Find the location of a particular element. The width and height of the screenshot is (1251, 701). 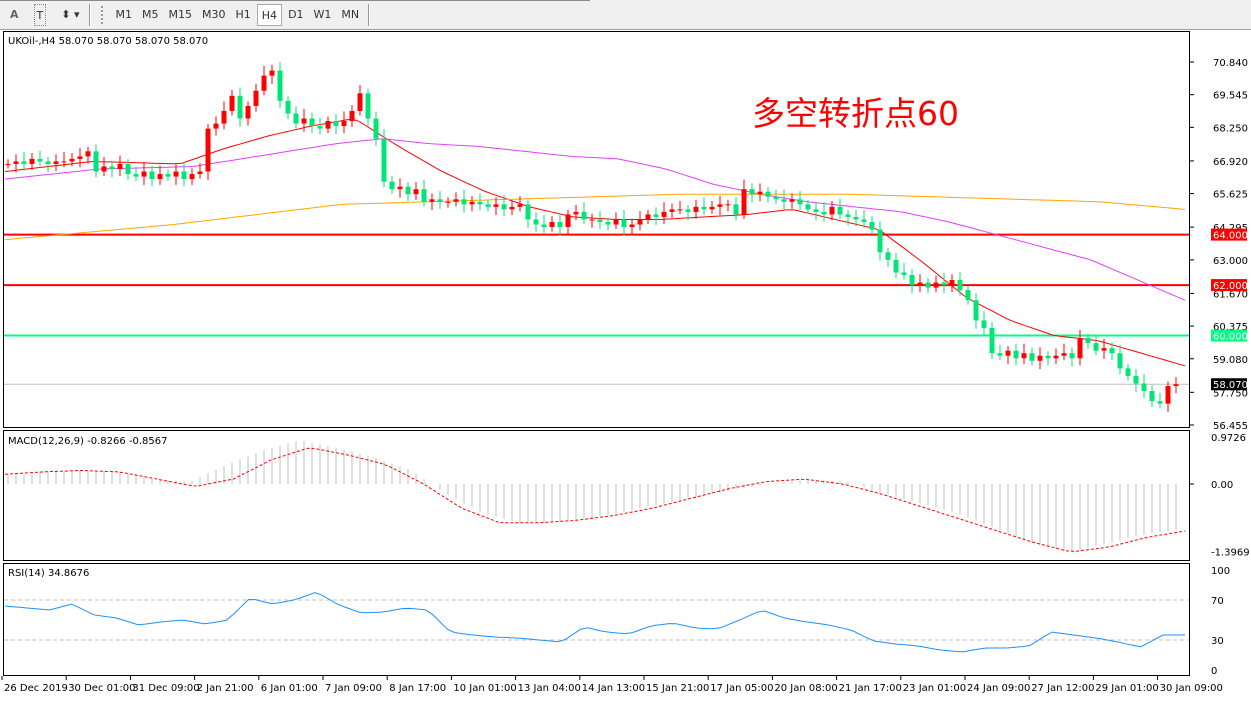

timeframe-h4: H4 is located at coordinates (269, 14).